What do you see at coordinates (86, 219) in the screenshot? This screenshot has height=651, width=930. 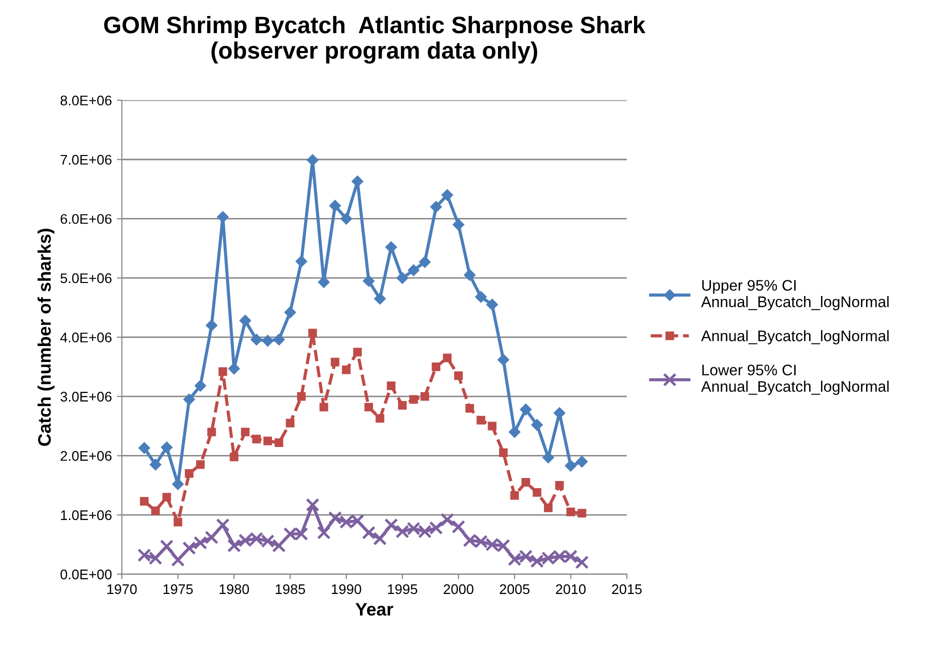 I see `y-tick-label: 6.0E+06` at bounding box center [86, 219].